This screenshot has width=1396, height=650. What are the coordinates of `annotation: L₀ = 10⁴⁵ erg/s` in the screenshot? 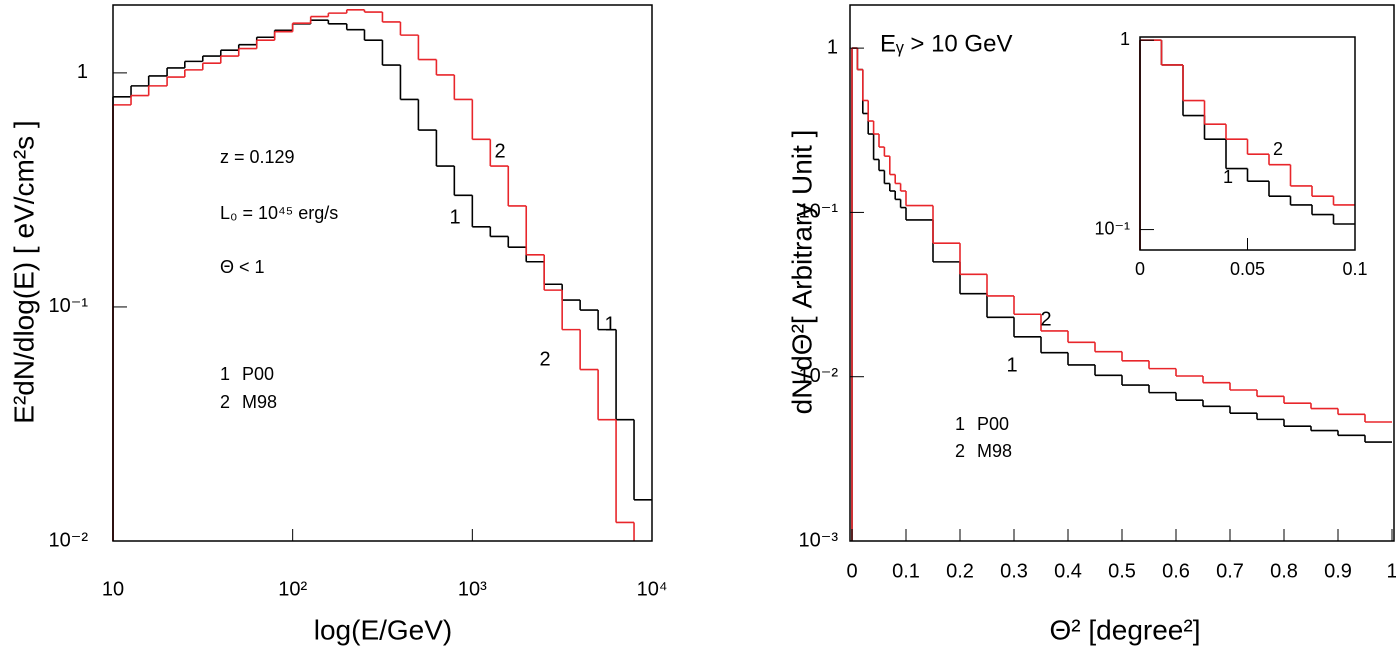 It's located at (279, 213).